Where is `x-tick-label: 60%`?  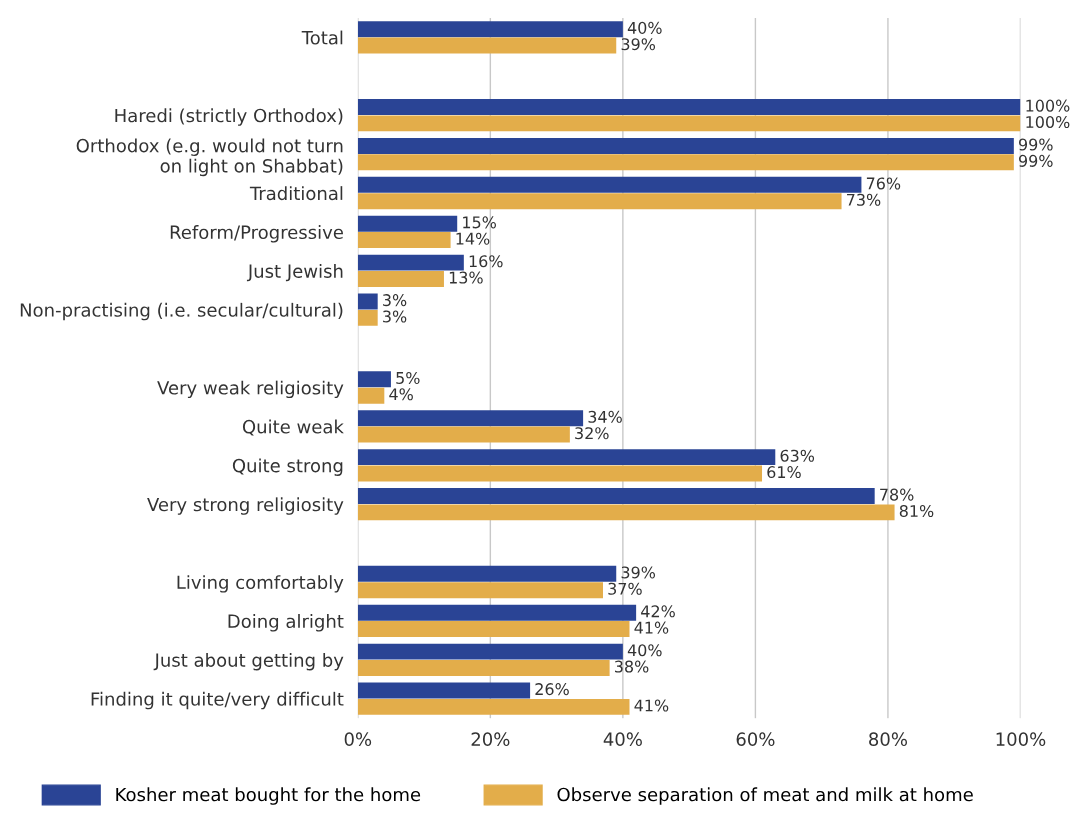
x-tick-label: 60% is located at coordinates (755, 739).